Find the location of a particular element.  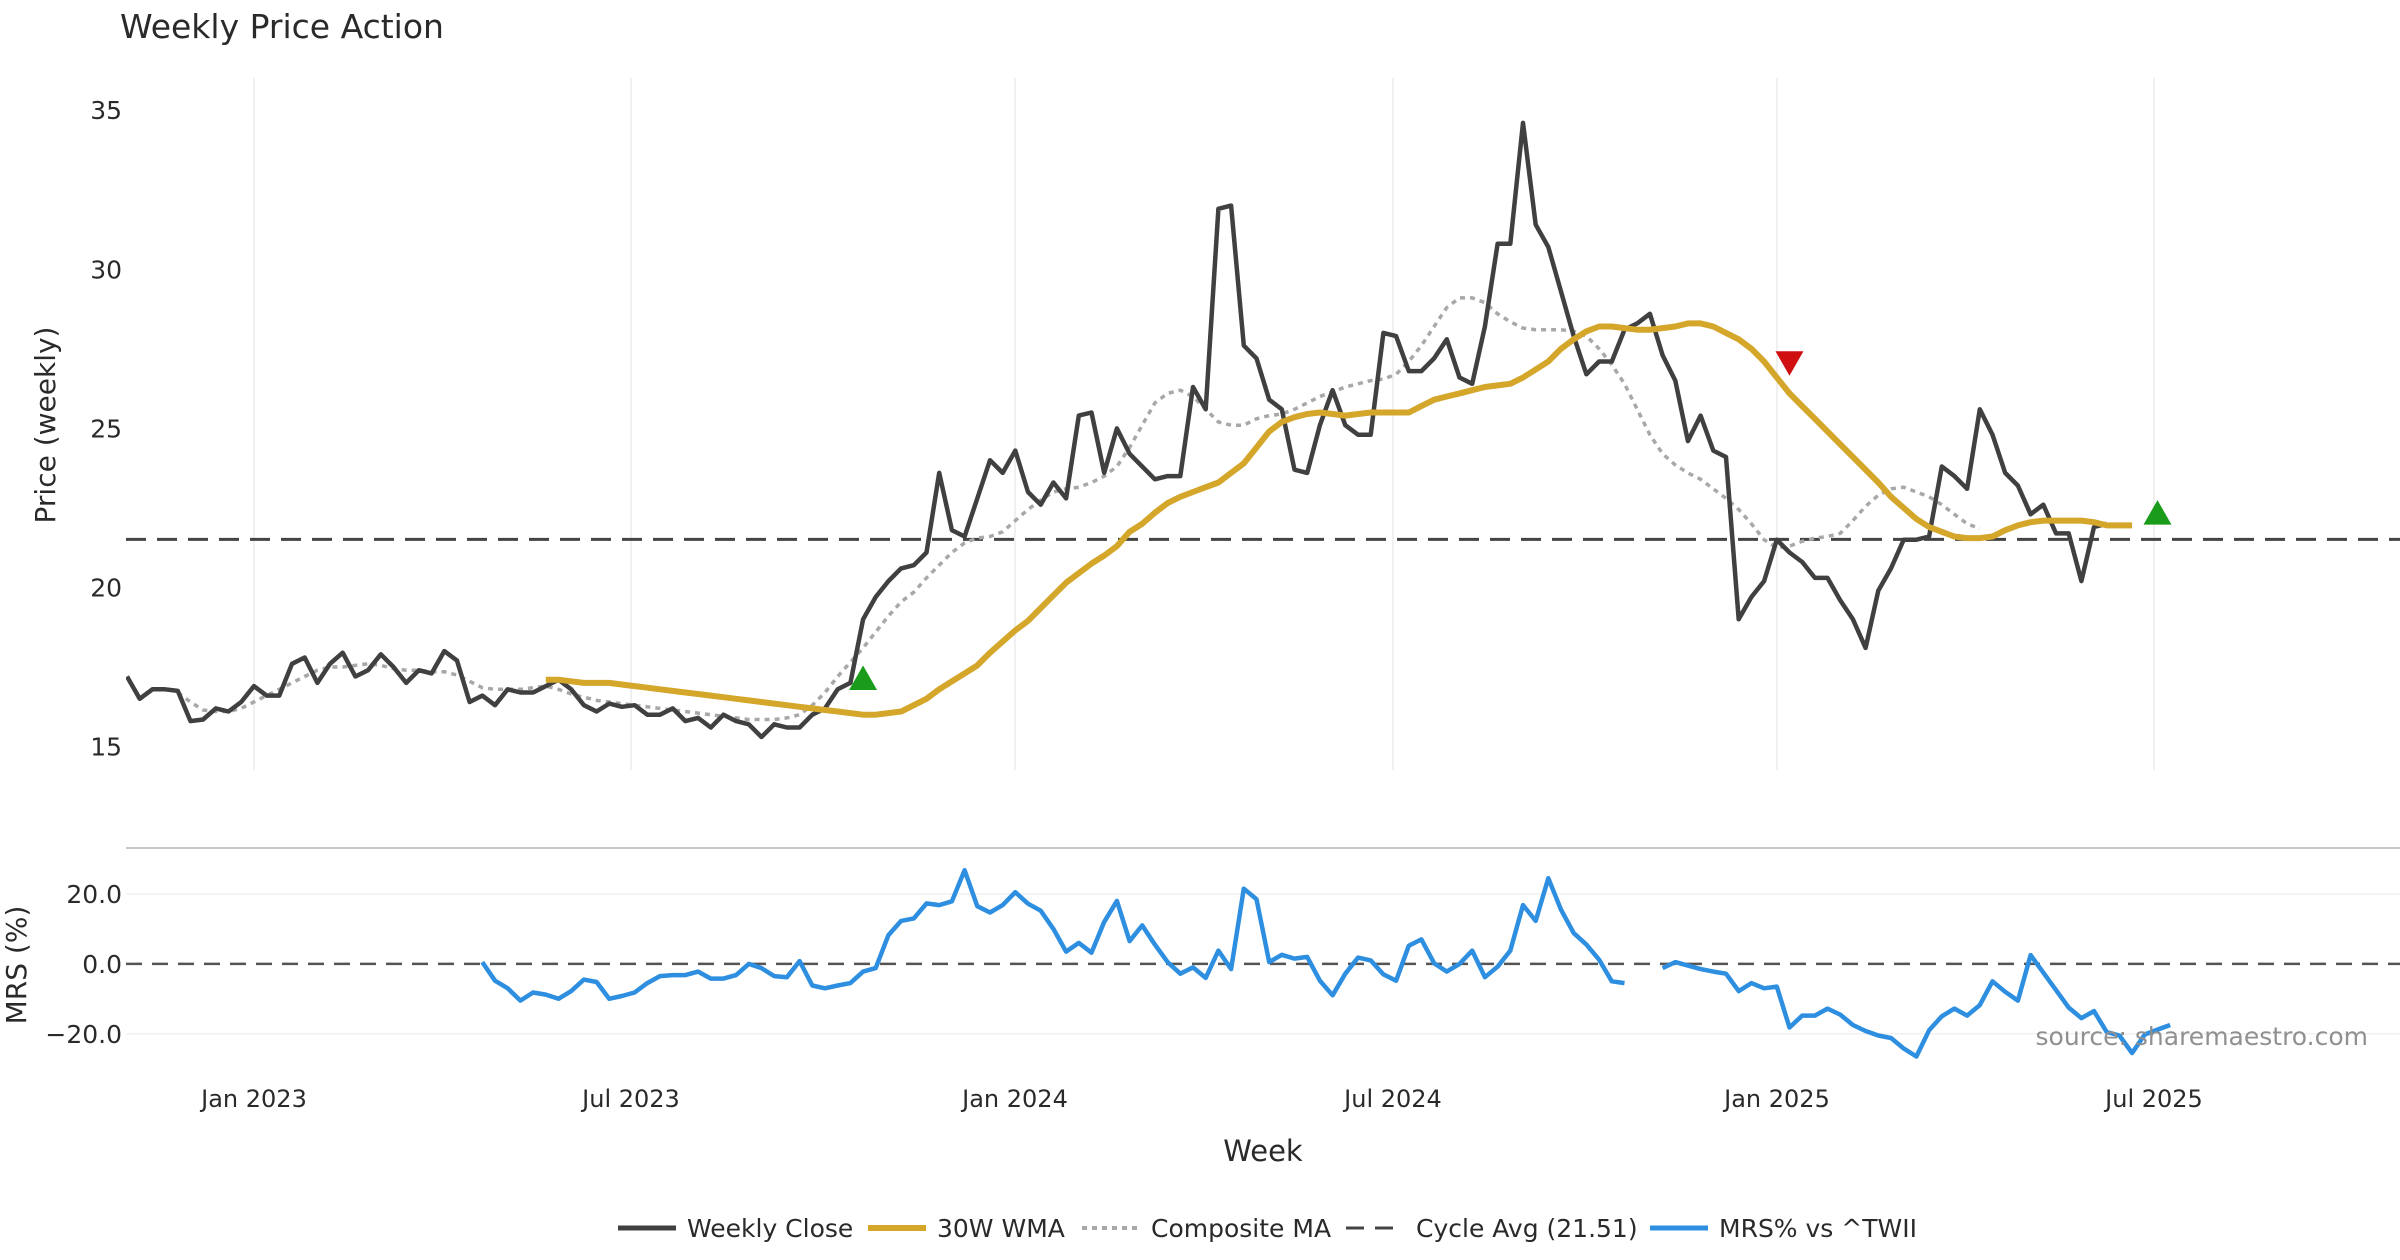

x-tick-label: Jul 2023 is located at coordinates (630, 1099).